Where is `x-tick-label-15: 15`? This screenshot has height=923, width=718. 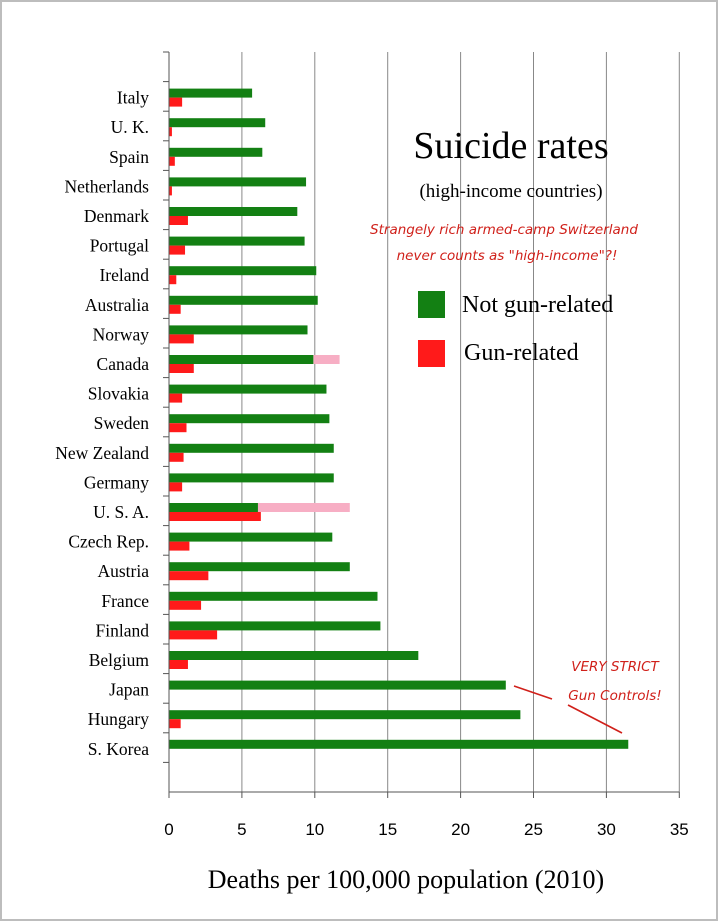
x-tick-label-15: 15 is located at coordinates (387, 829).